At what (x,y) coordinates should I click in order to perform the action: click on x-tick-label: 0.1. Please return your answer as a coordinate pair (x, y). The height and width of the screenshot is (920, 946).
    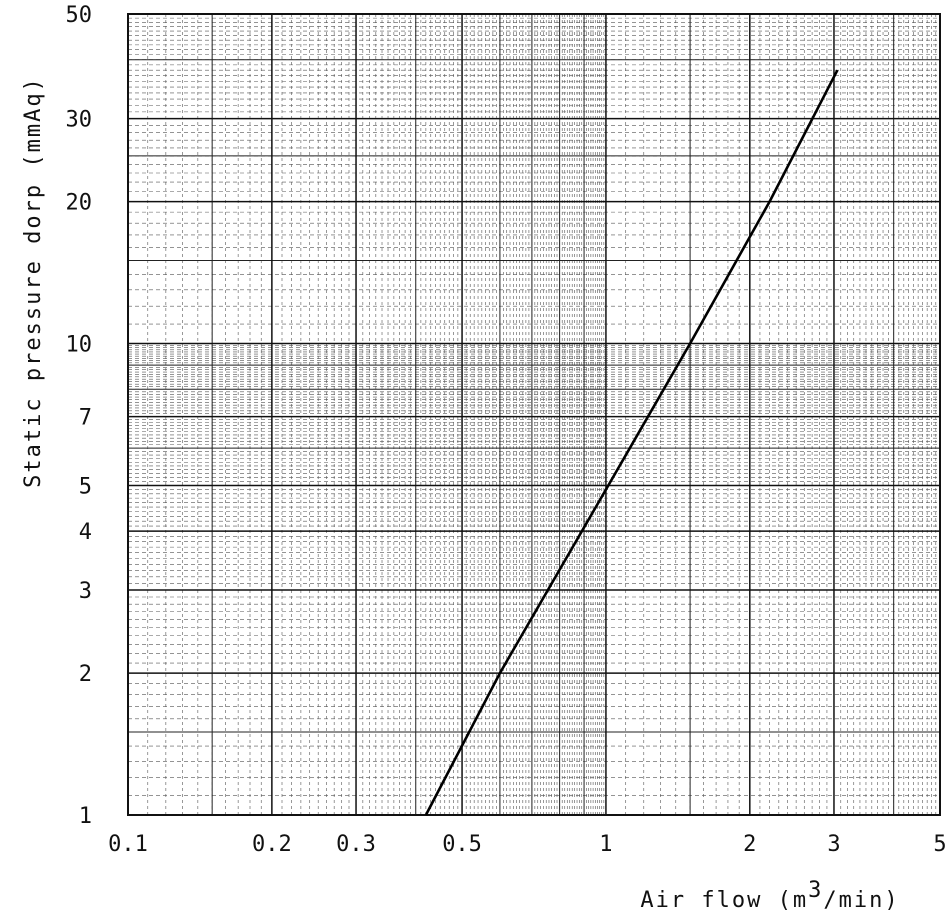
    Looking at the image, I should click on (128, 844).